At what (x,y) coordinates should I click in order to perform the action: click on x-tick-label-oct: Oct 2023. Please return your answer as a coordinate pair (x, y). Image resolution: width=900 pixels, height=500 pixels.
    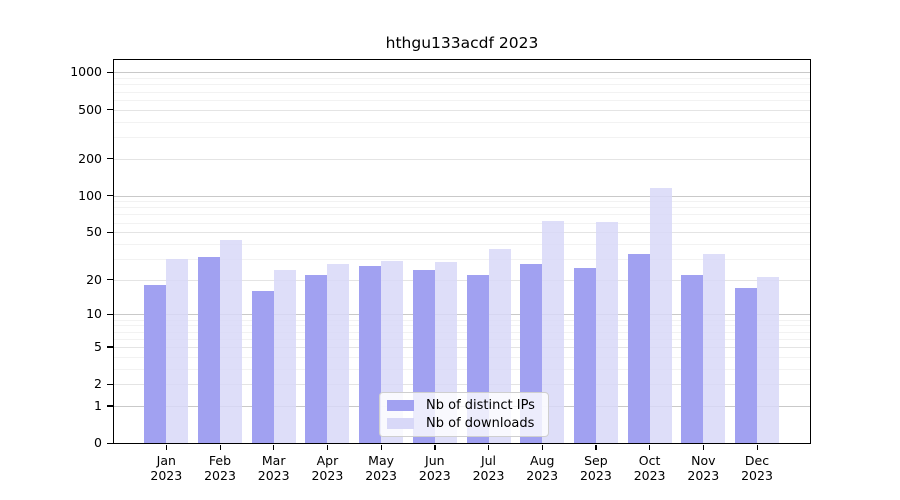
    Looking at the image, I should click on (649, 468).